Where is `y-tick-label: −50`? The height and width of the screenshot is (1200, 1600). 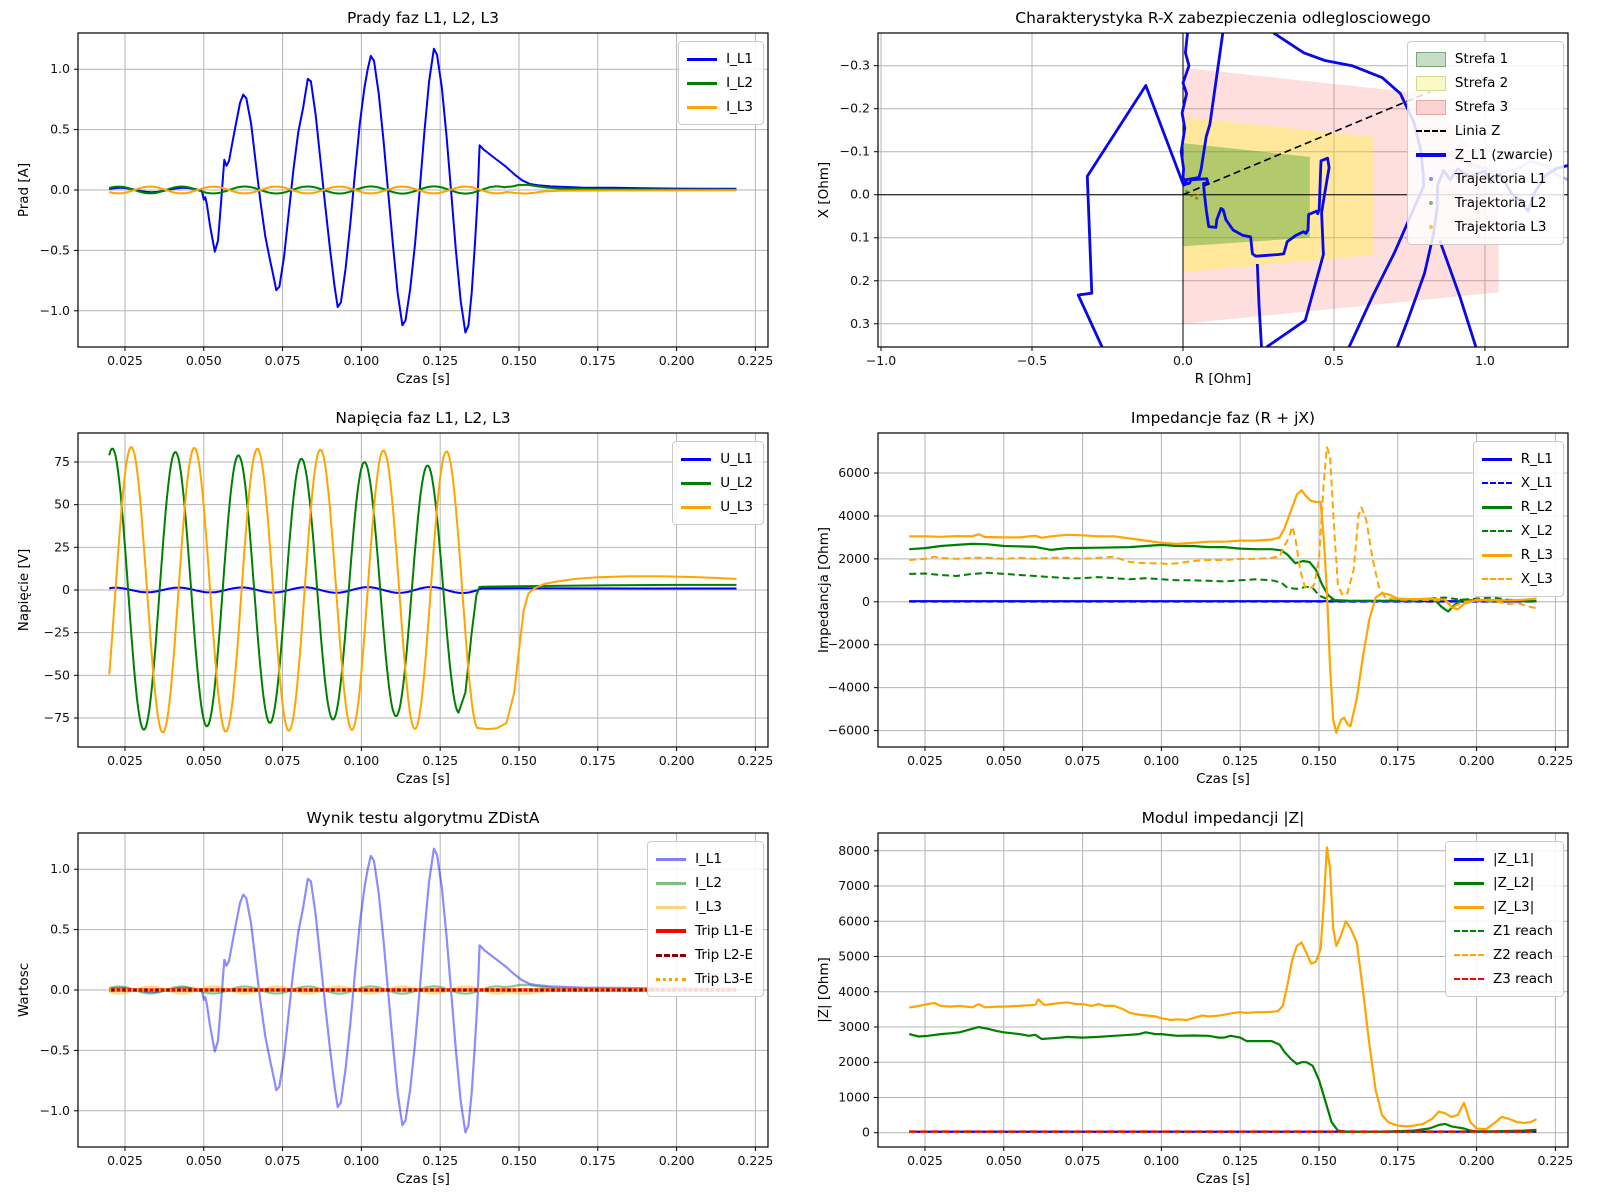
y-tick-label: −50 is located at coordinates (57, 674).